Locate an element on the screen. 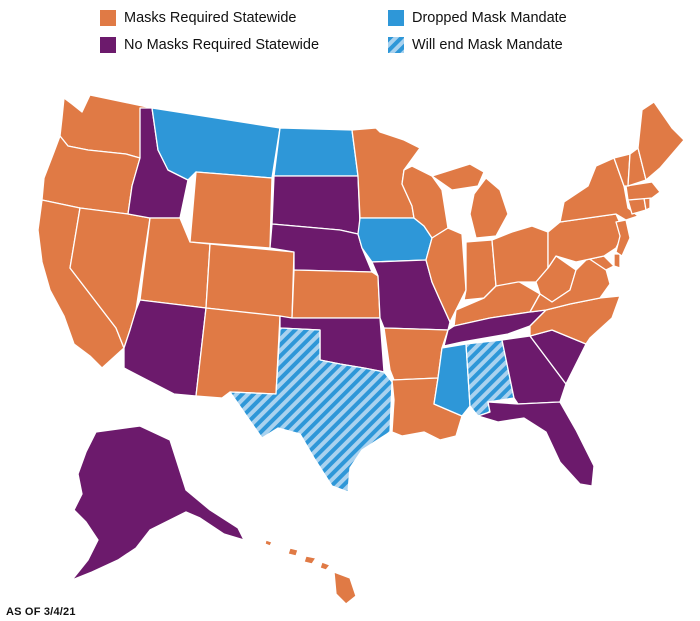 The width and height of the screenshot is (700, 621). state-nm is located at coordinates (238, 353).